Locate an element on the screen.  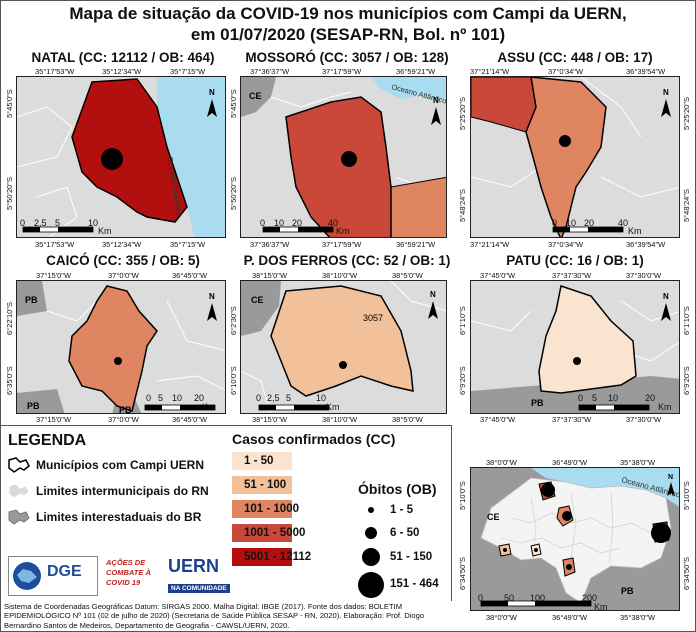
coord-label: 38°10'0"W is located at coordinates (340, 275).